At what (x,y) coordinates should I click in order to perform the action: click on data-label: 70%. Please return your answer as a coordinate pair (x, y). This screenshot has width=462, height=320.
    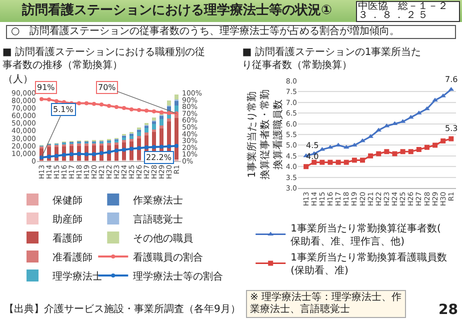
    Looking at the image, I should click on (107, 87).